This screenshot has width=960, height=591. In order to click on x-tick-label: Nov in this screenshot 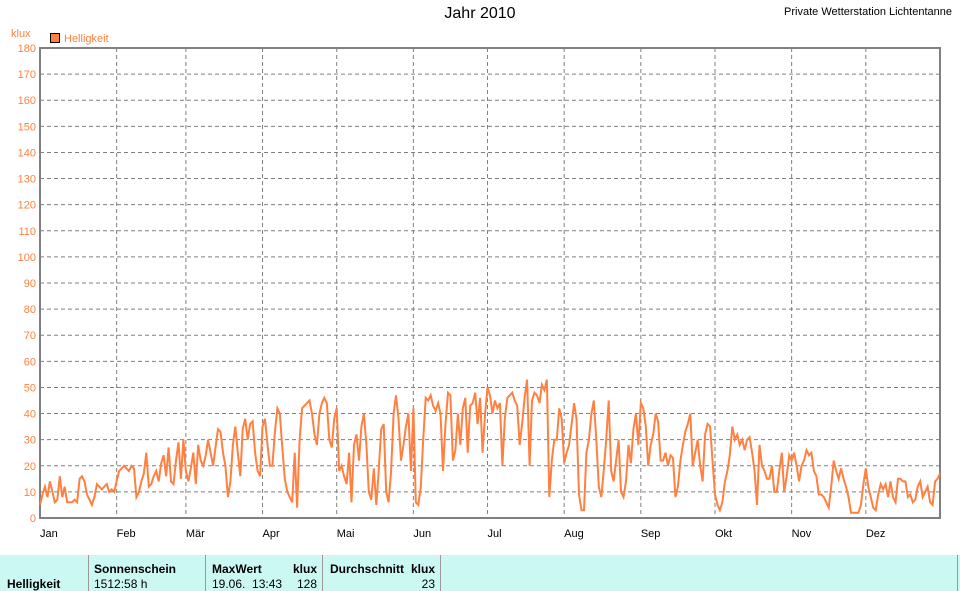, I will do `click(802, 534)`.